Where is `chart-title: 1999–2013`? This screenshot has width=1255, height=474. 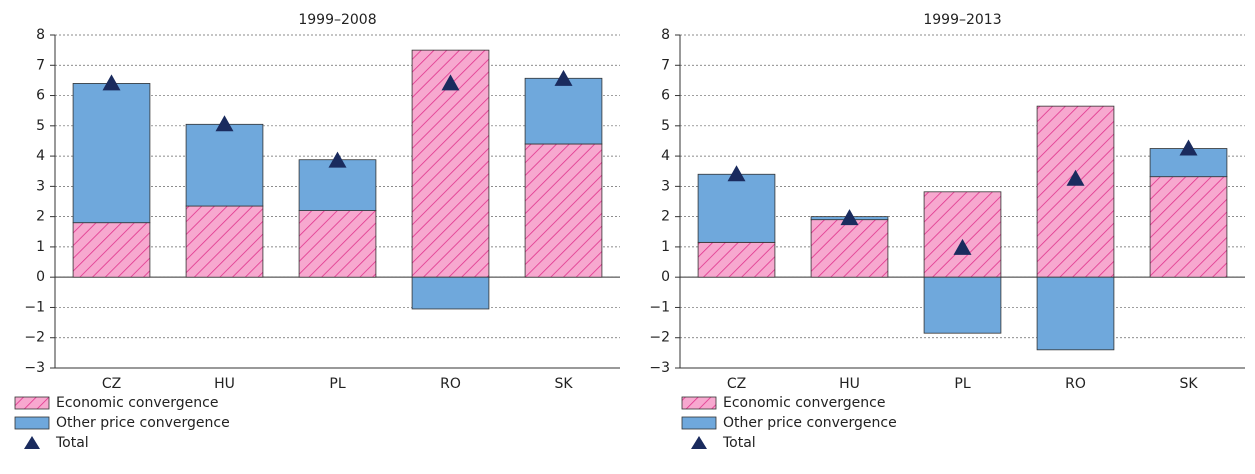
chart-title: 1999–2013 is located at coordinates (962, 20).